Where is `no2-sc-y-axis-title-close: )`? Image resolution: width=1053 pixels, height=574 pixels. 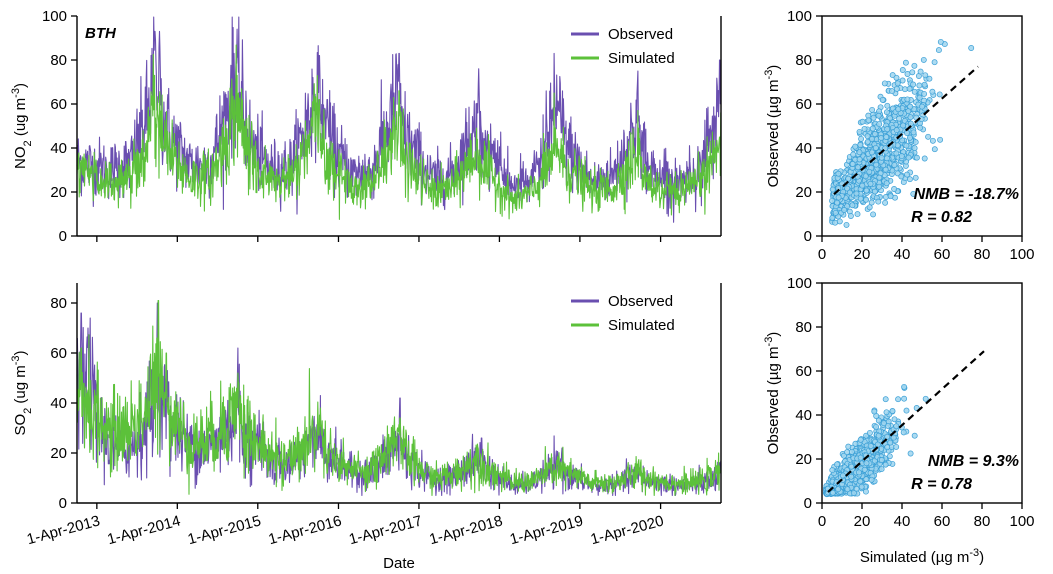
no2-sc-y-axis-title-close: ) is located at coordinates (773, 67).